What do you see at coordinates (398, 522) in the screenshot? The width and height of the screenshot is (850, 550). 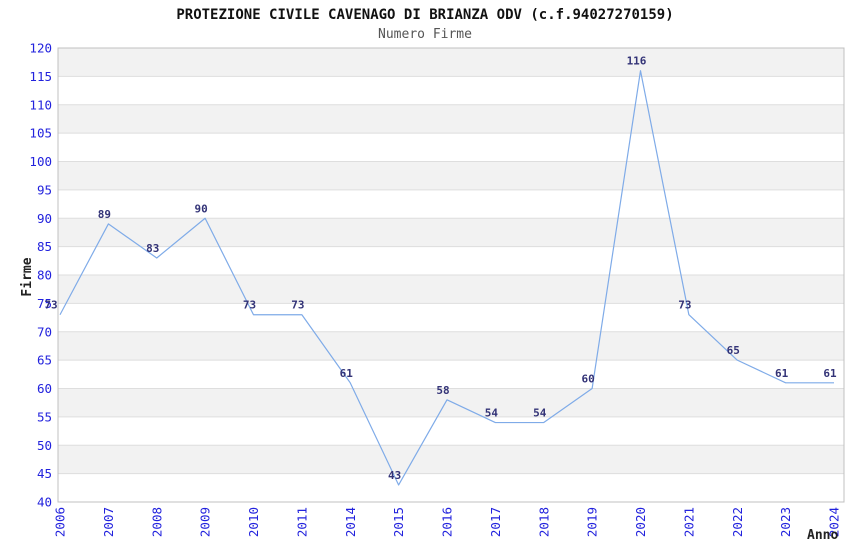 I see `x-tick-label: 2015` at bounding box center [398, 522].